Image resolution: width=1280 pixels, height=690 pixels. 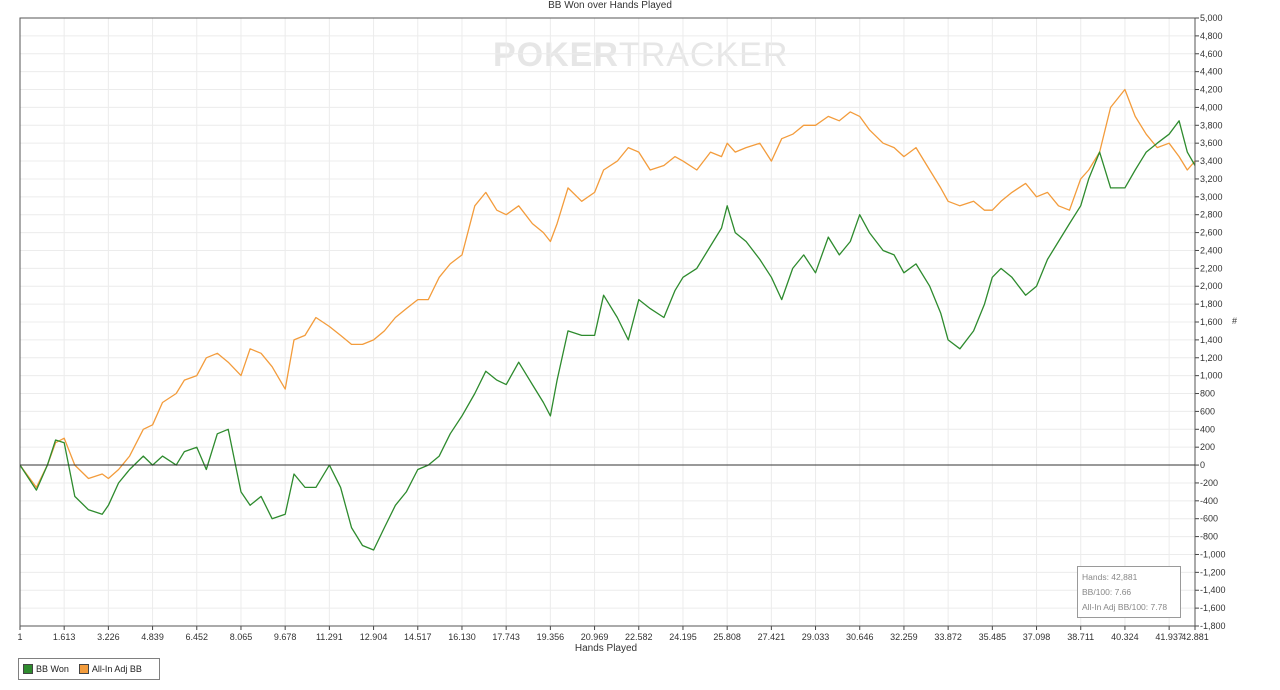 I want to click on y-tick-label: -1,000, so click(x=1213, y=554).